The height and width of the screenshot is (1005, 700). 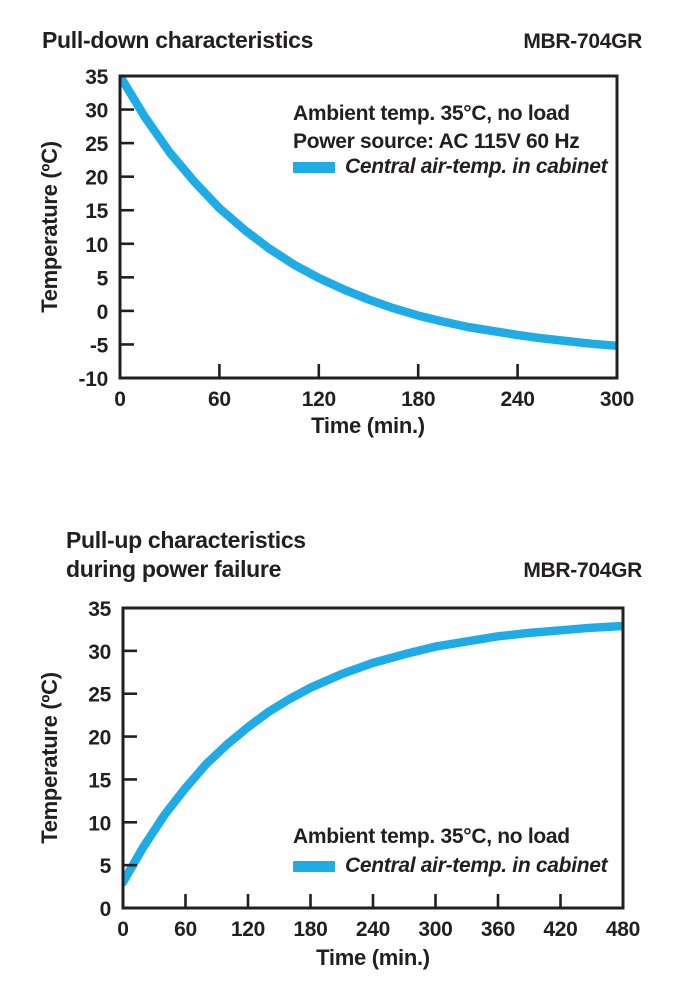 I want to click on chart-title-line1: Pull-up characteristics, so click(x=186, y=540).